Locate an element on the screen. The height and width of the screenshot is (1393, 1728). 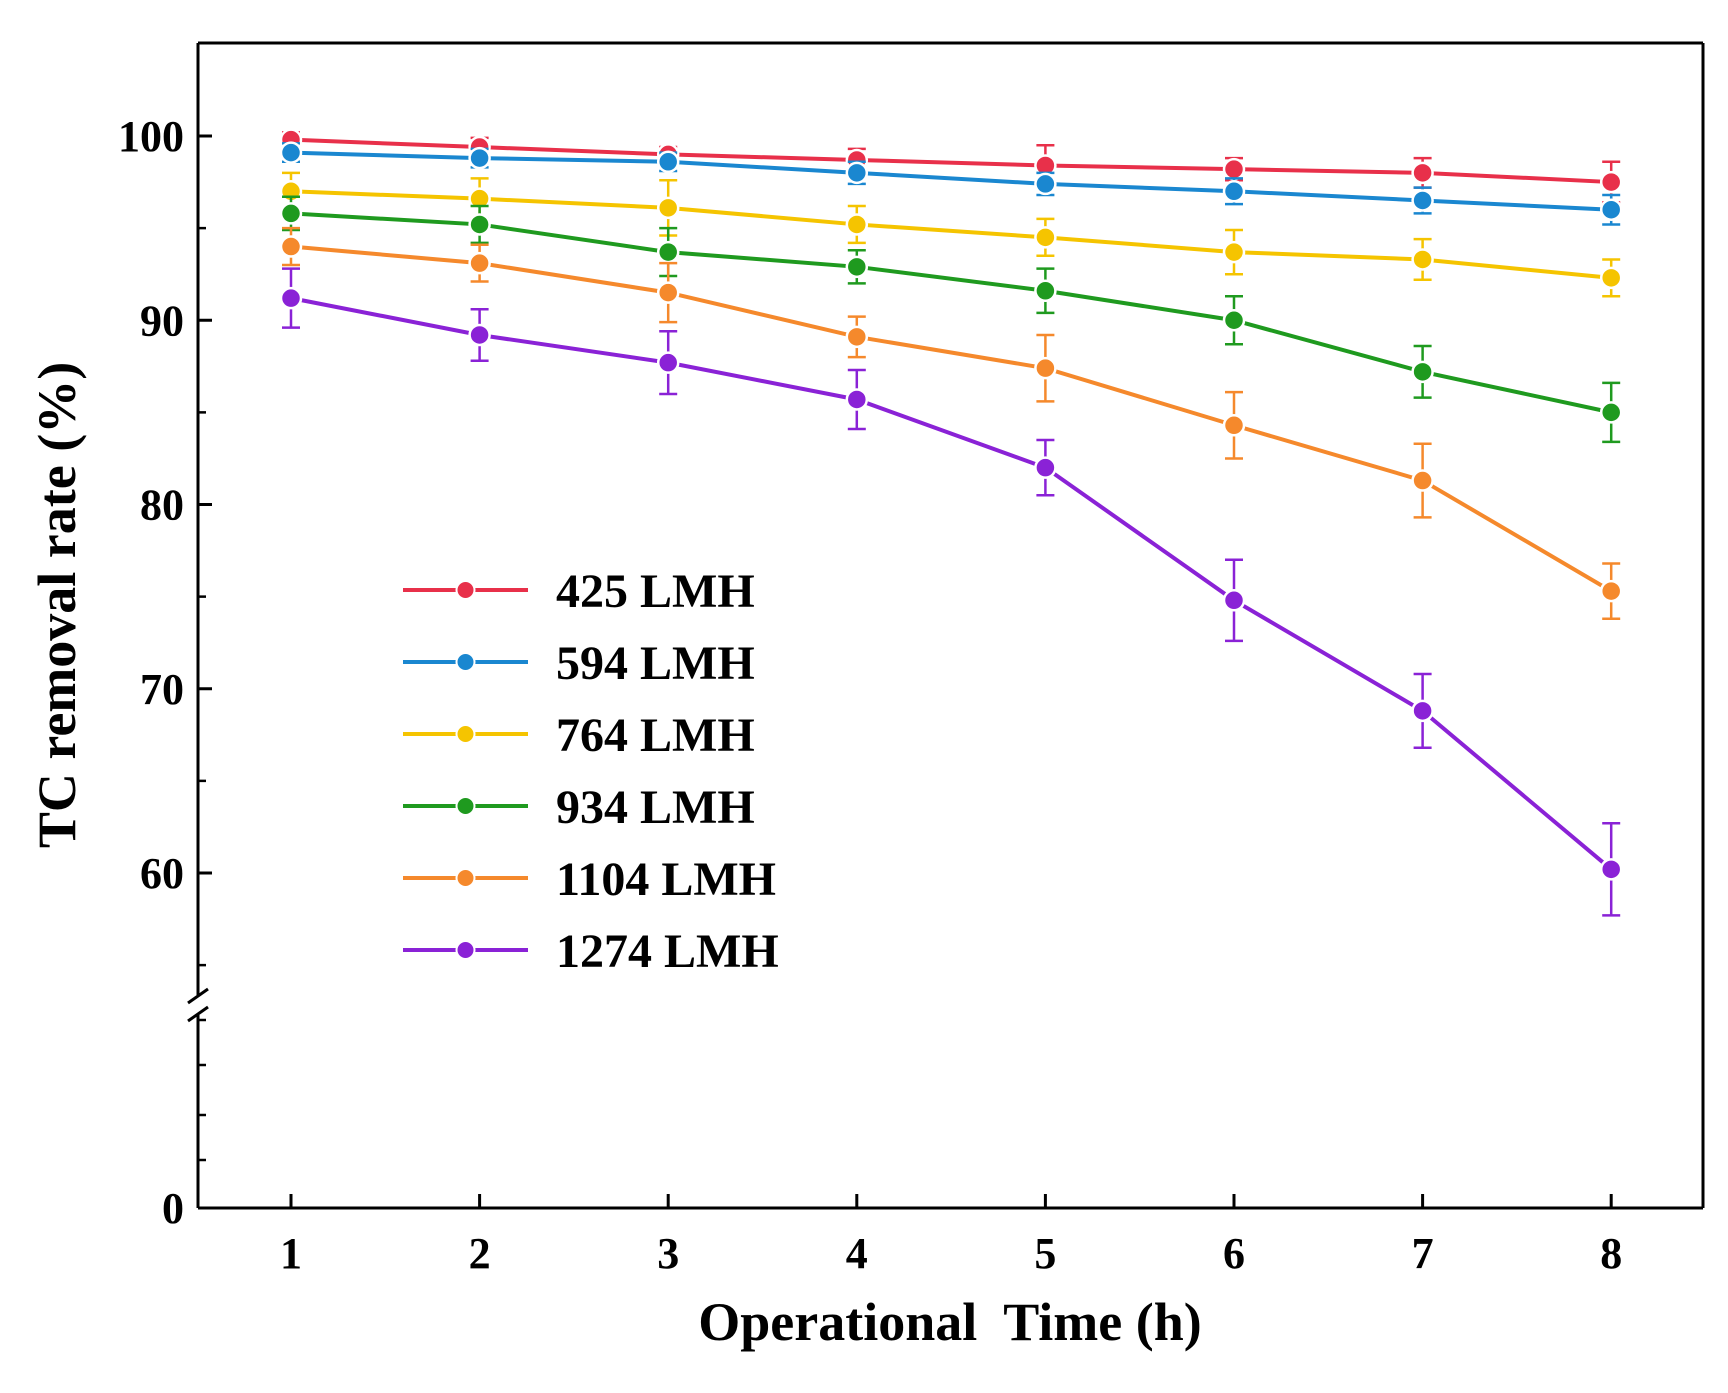
x-tick-label: 5 is located at coordinates (1045, 1253).